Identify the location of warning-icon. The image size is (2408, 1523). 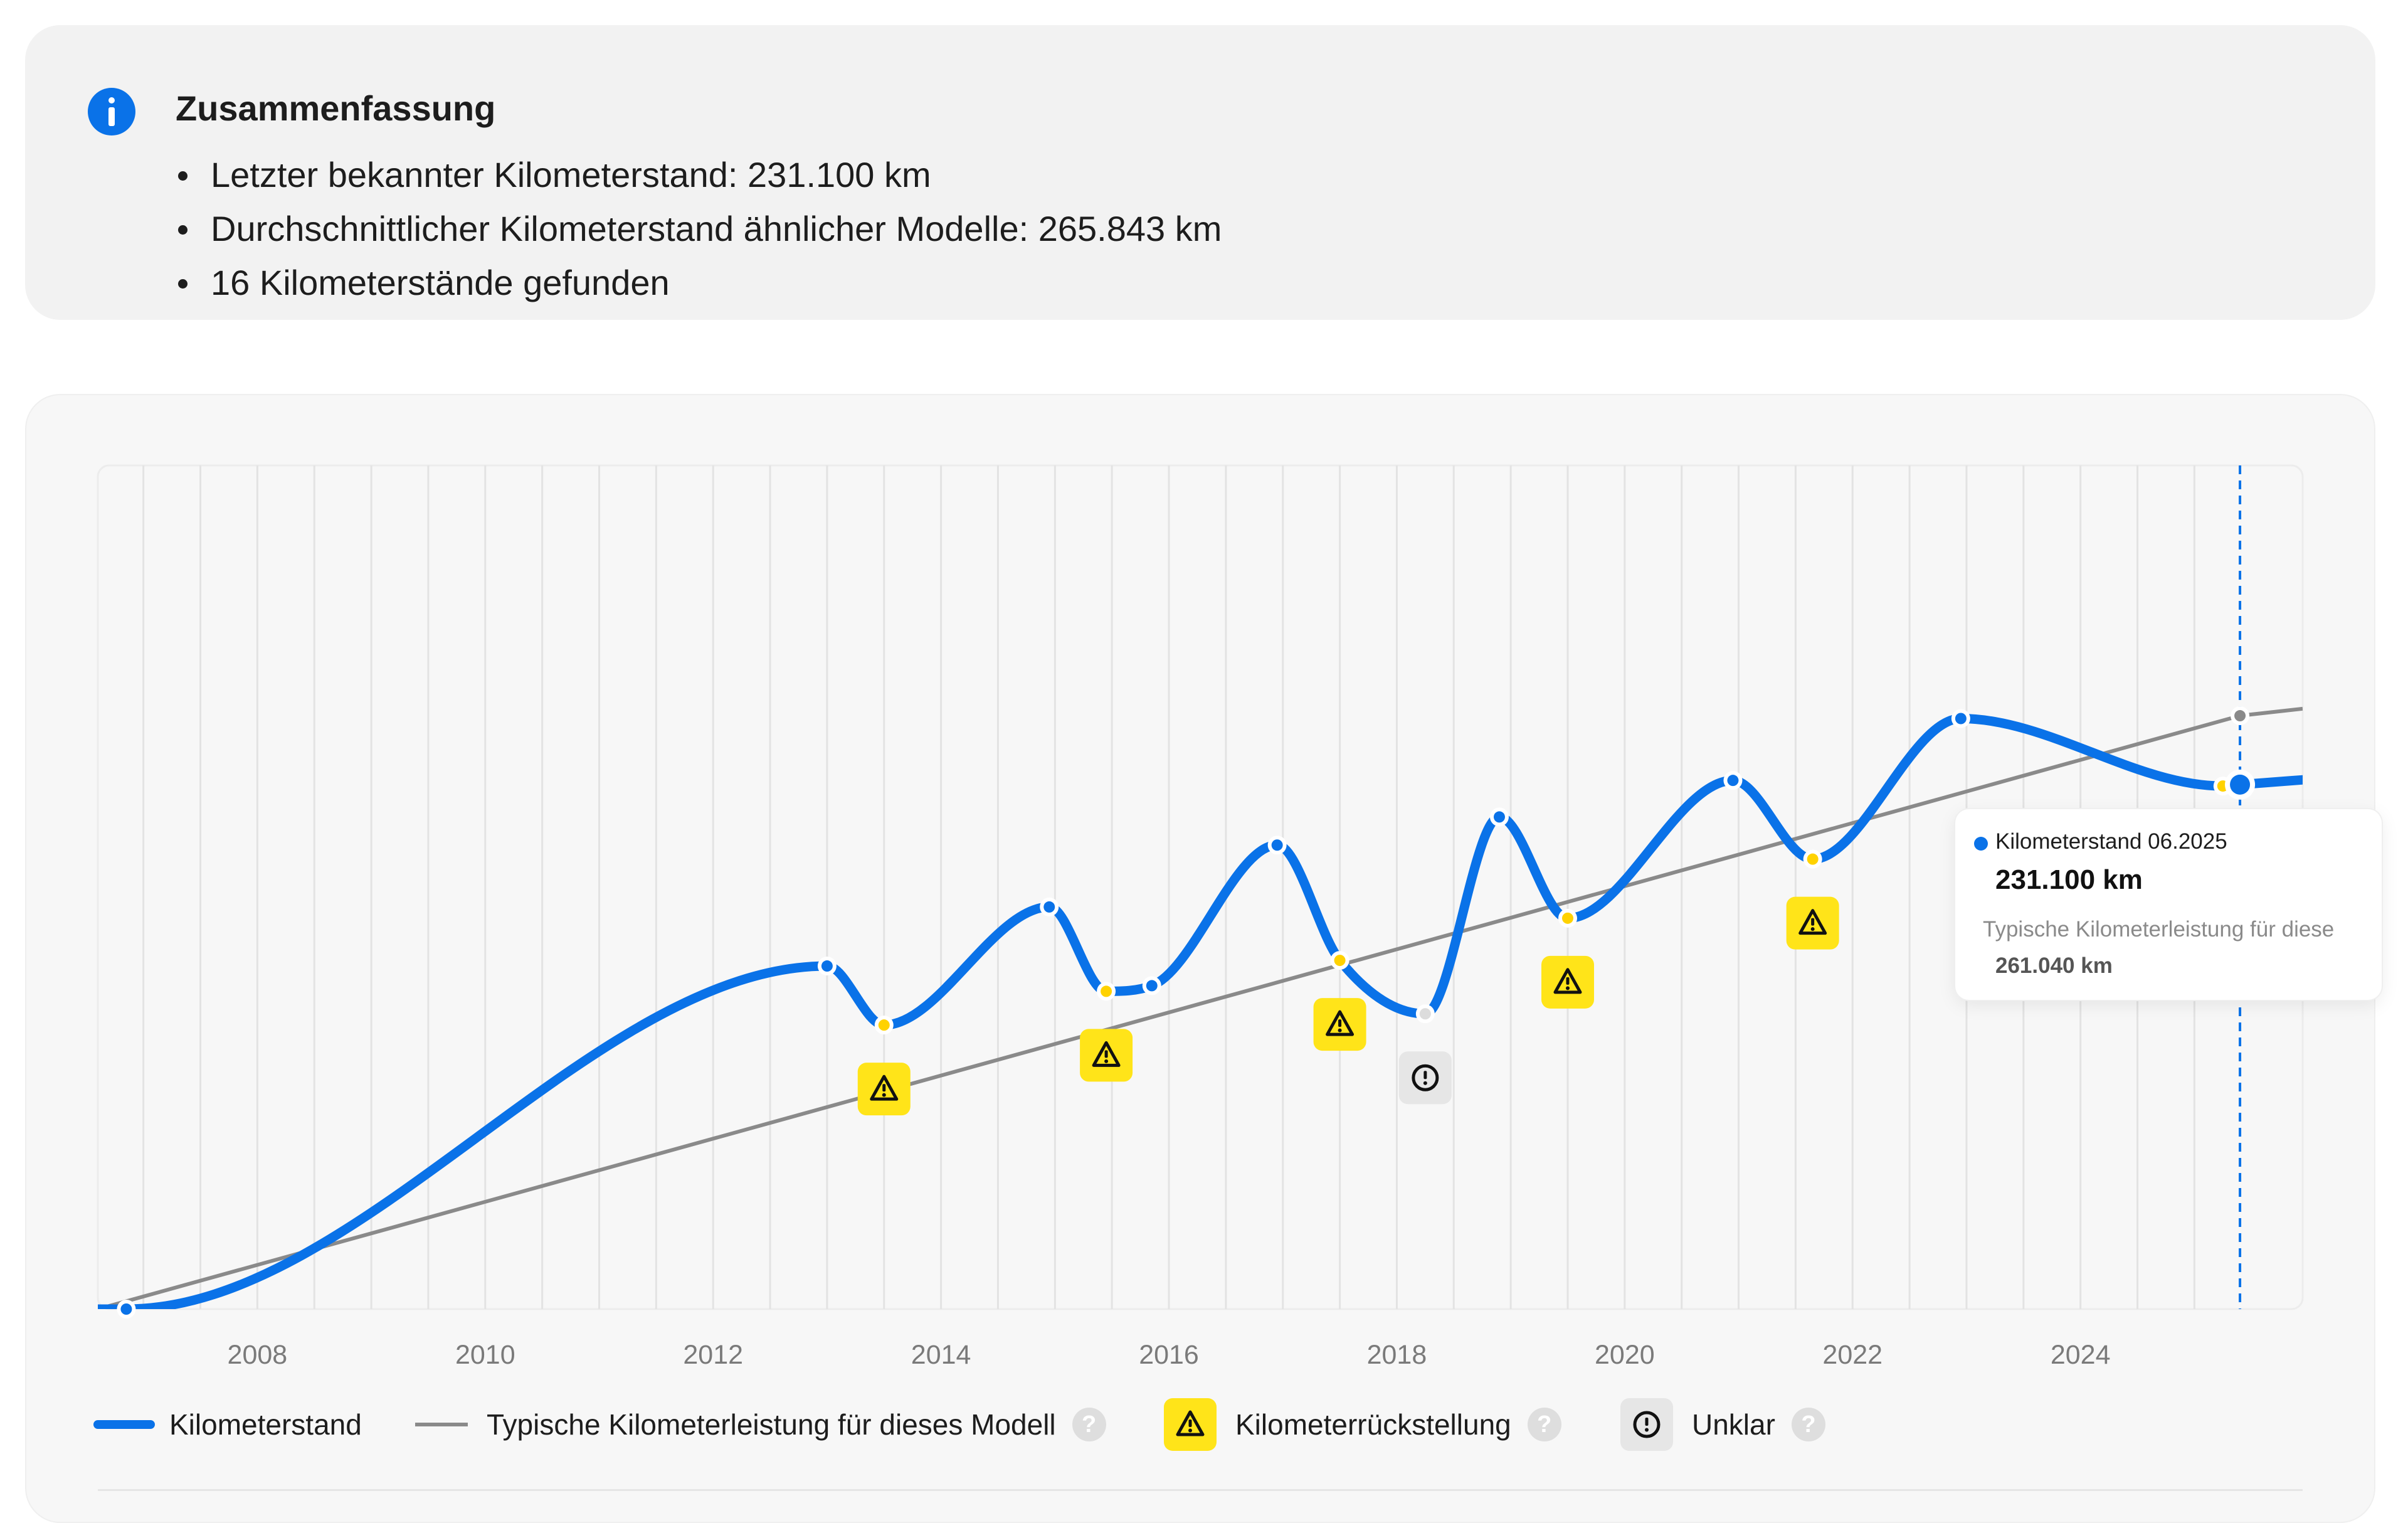
(1190, 1424).